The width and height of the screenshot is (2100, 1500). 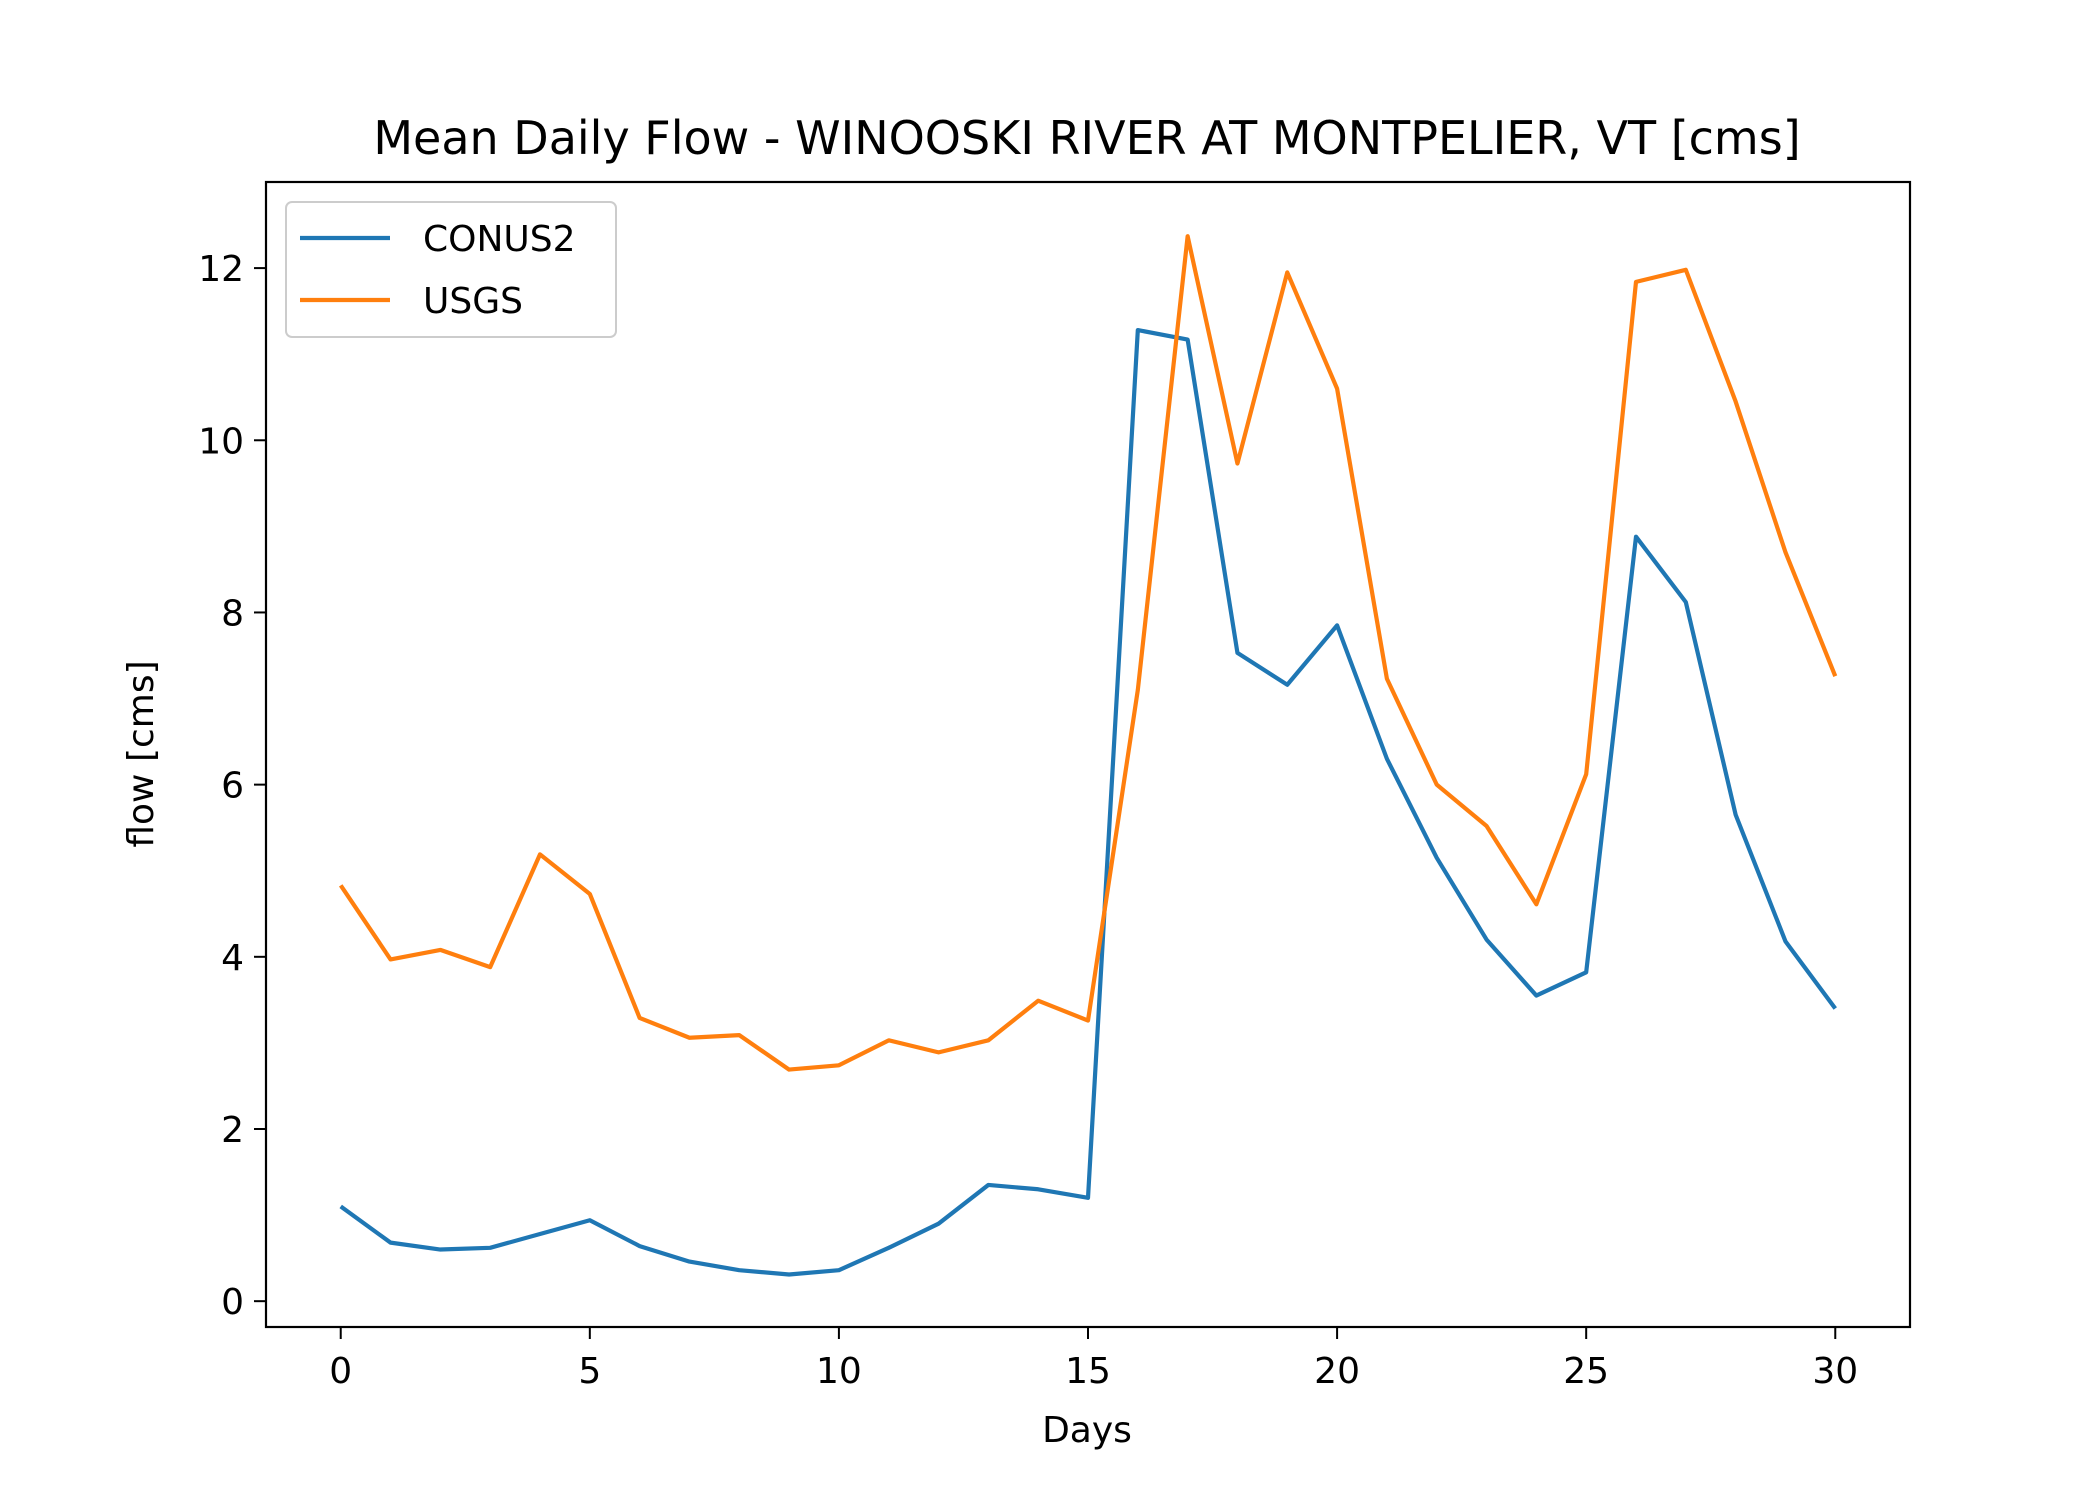 I want to click on legend-box, so click(x=451, y=269).